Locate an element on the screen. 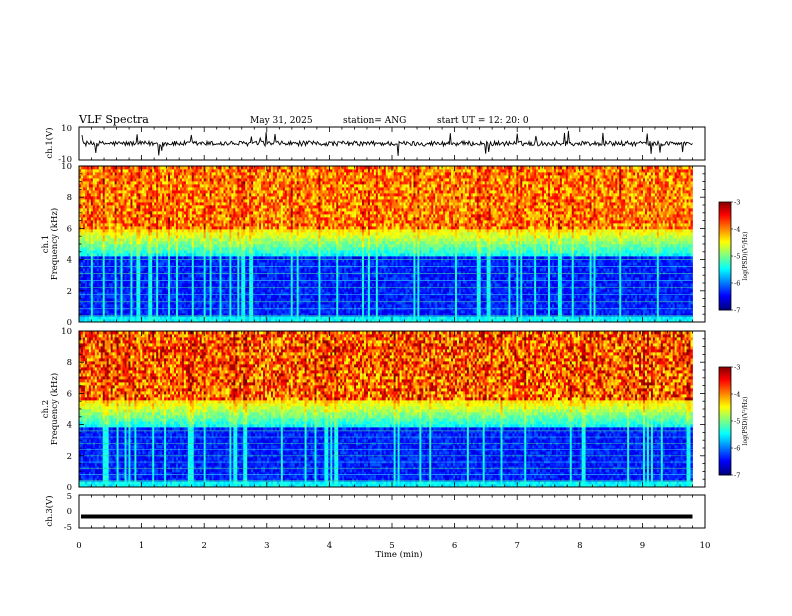 This screenshot has width=792, height=616. ch1-waveform-panel: 10 -10 ch.1(V) is located at coordinates (374, 144).